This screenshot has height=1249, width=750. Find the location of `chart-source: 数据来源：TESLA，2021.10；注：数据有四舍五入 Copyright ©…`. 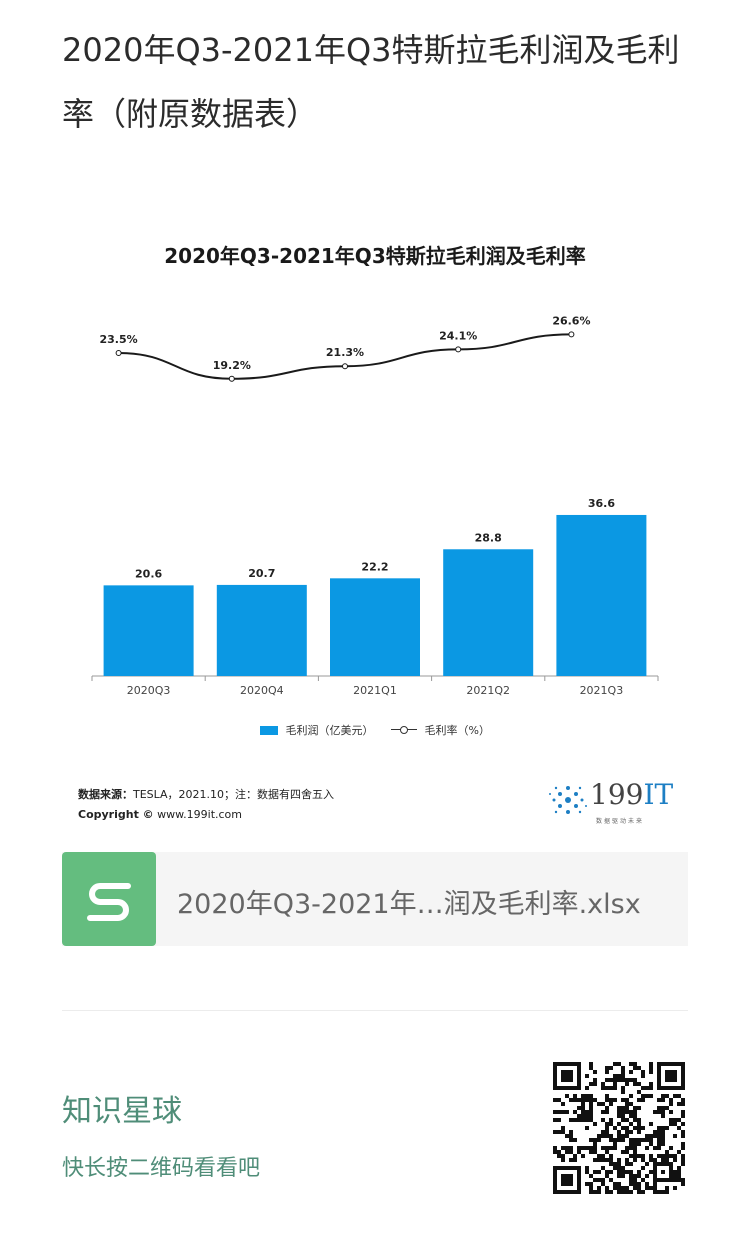

chart-source: 数据来源：TESLA，2021.10；注：数据有四舍五入 Copyright ©… is located at coordinates (206, 805).